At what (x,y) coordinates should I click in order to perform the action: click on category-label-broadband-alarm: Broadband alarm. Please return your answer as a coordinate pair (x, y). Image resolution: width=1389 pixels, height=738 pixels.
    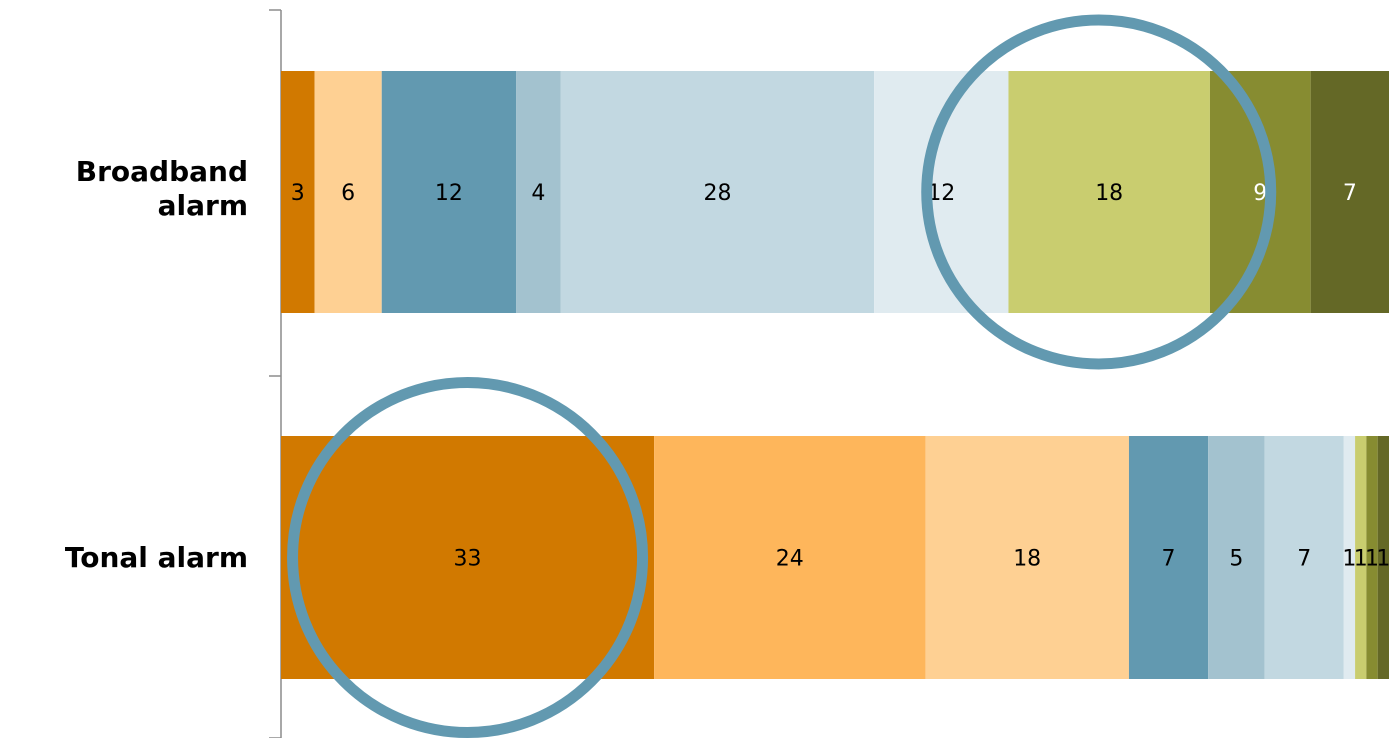
    Looking at the image, I should click on (161, 188).